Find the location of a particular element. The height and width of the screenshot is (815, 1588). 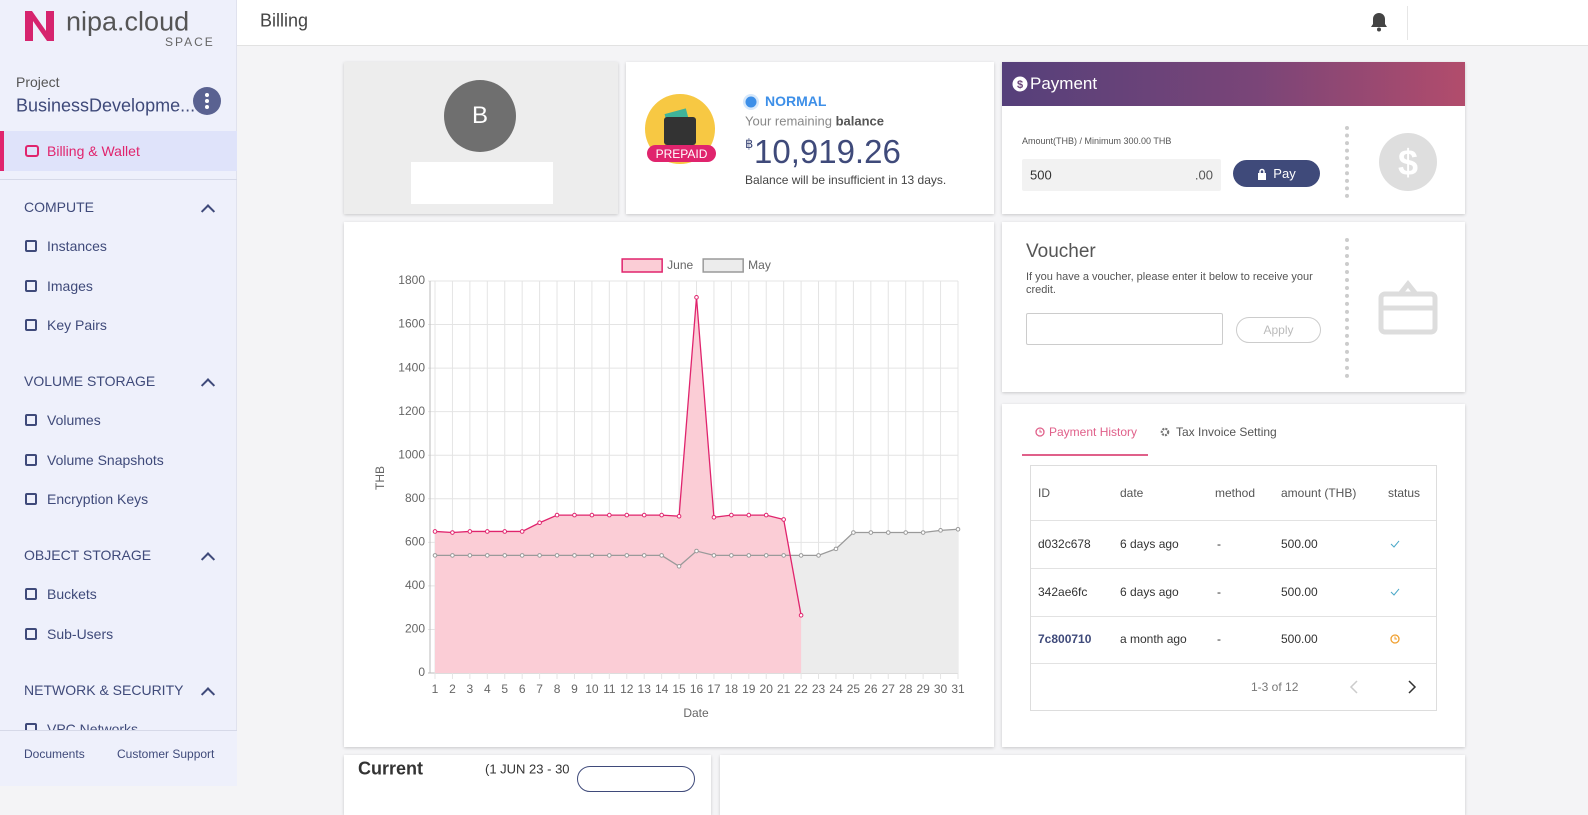

nav-item: Volumes is located at coordinates (74, 420).